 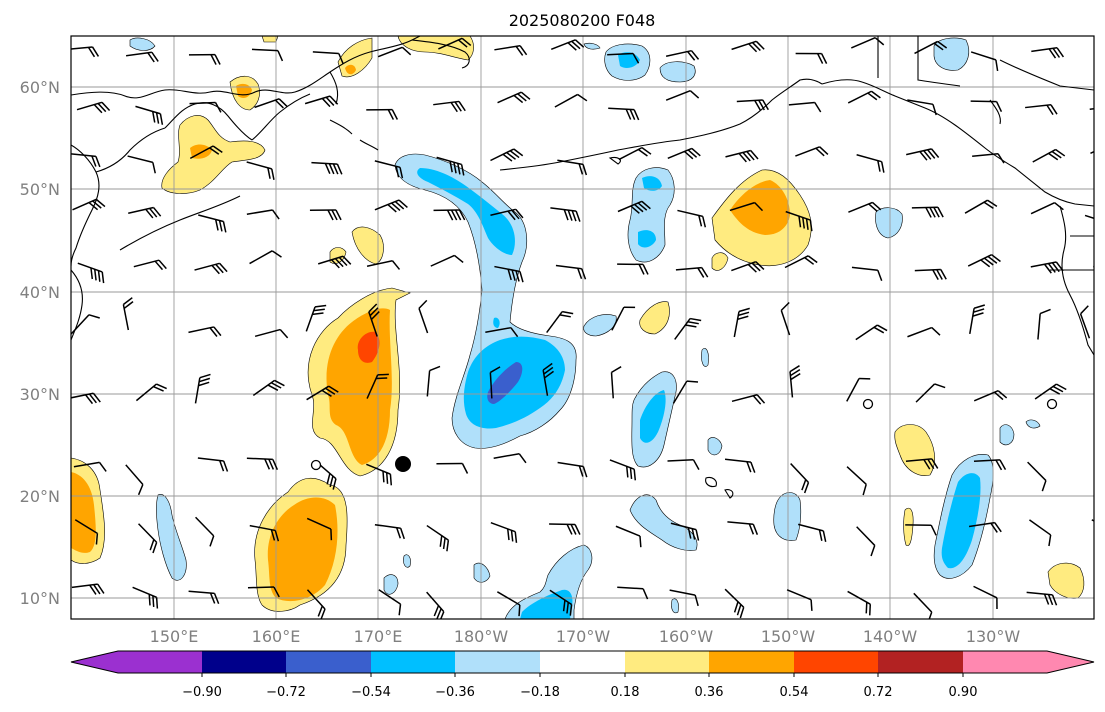 What do you see at coordinates (371, 692) in the screenshot?
I see `colorbar-tick-label: −0.54` at bounding box center [371, 692].